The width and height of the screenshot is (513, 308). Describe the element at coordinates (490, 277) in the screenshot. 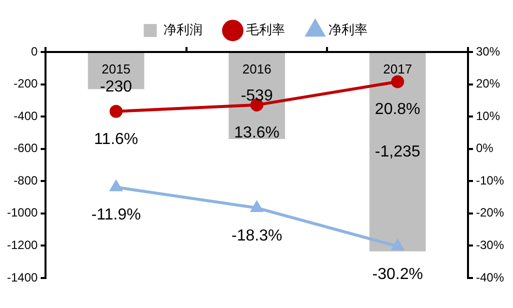

I see `y2-tick-label: -40%` at that location.